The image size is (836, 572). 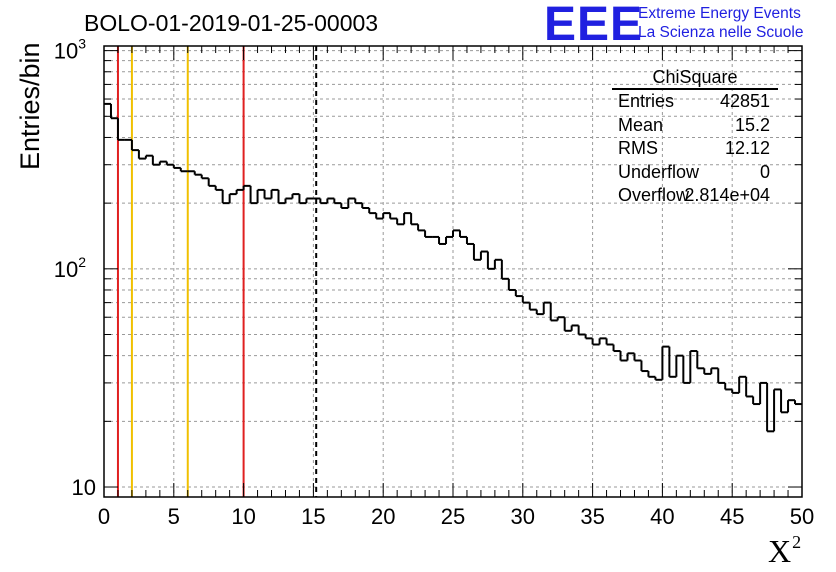 What do you see at coordinates (243, 516) in the screenshot?
I see `x-tick-label: 10` at bounding box center [243, 516].